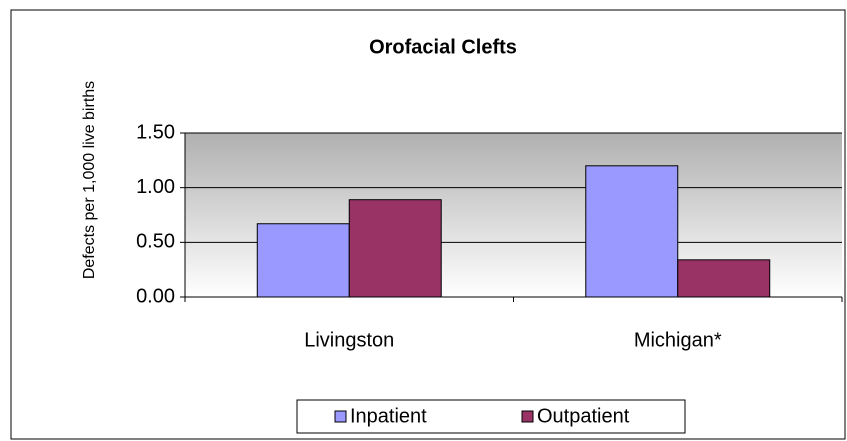  Describe the element at coordinates (155, 132) in the screenshot. I see `y-tick-label: 1.50` at that location.